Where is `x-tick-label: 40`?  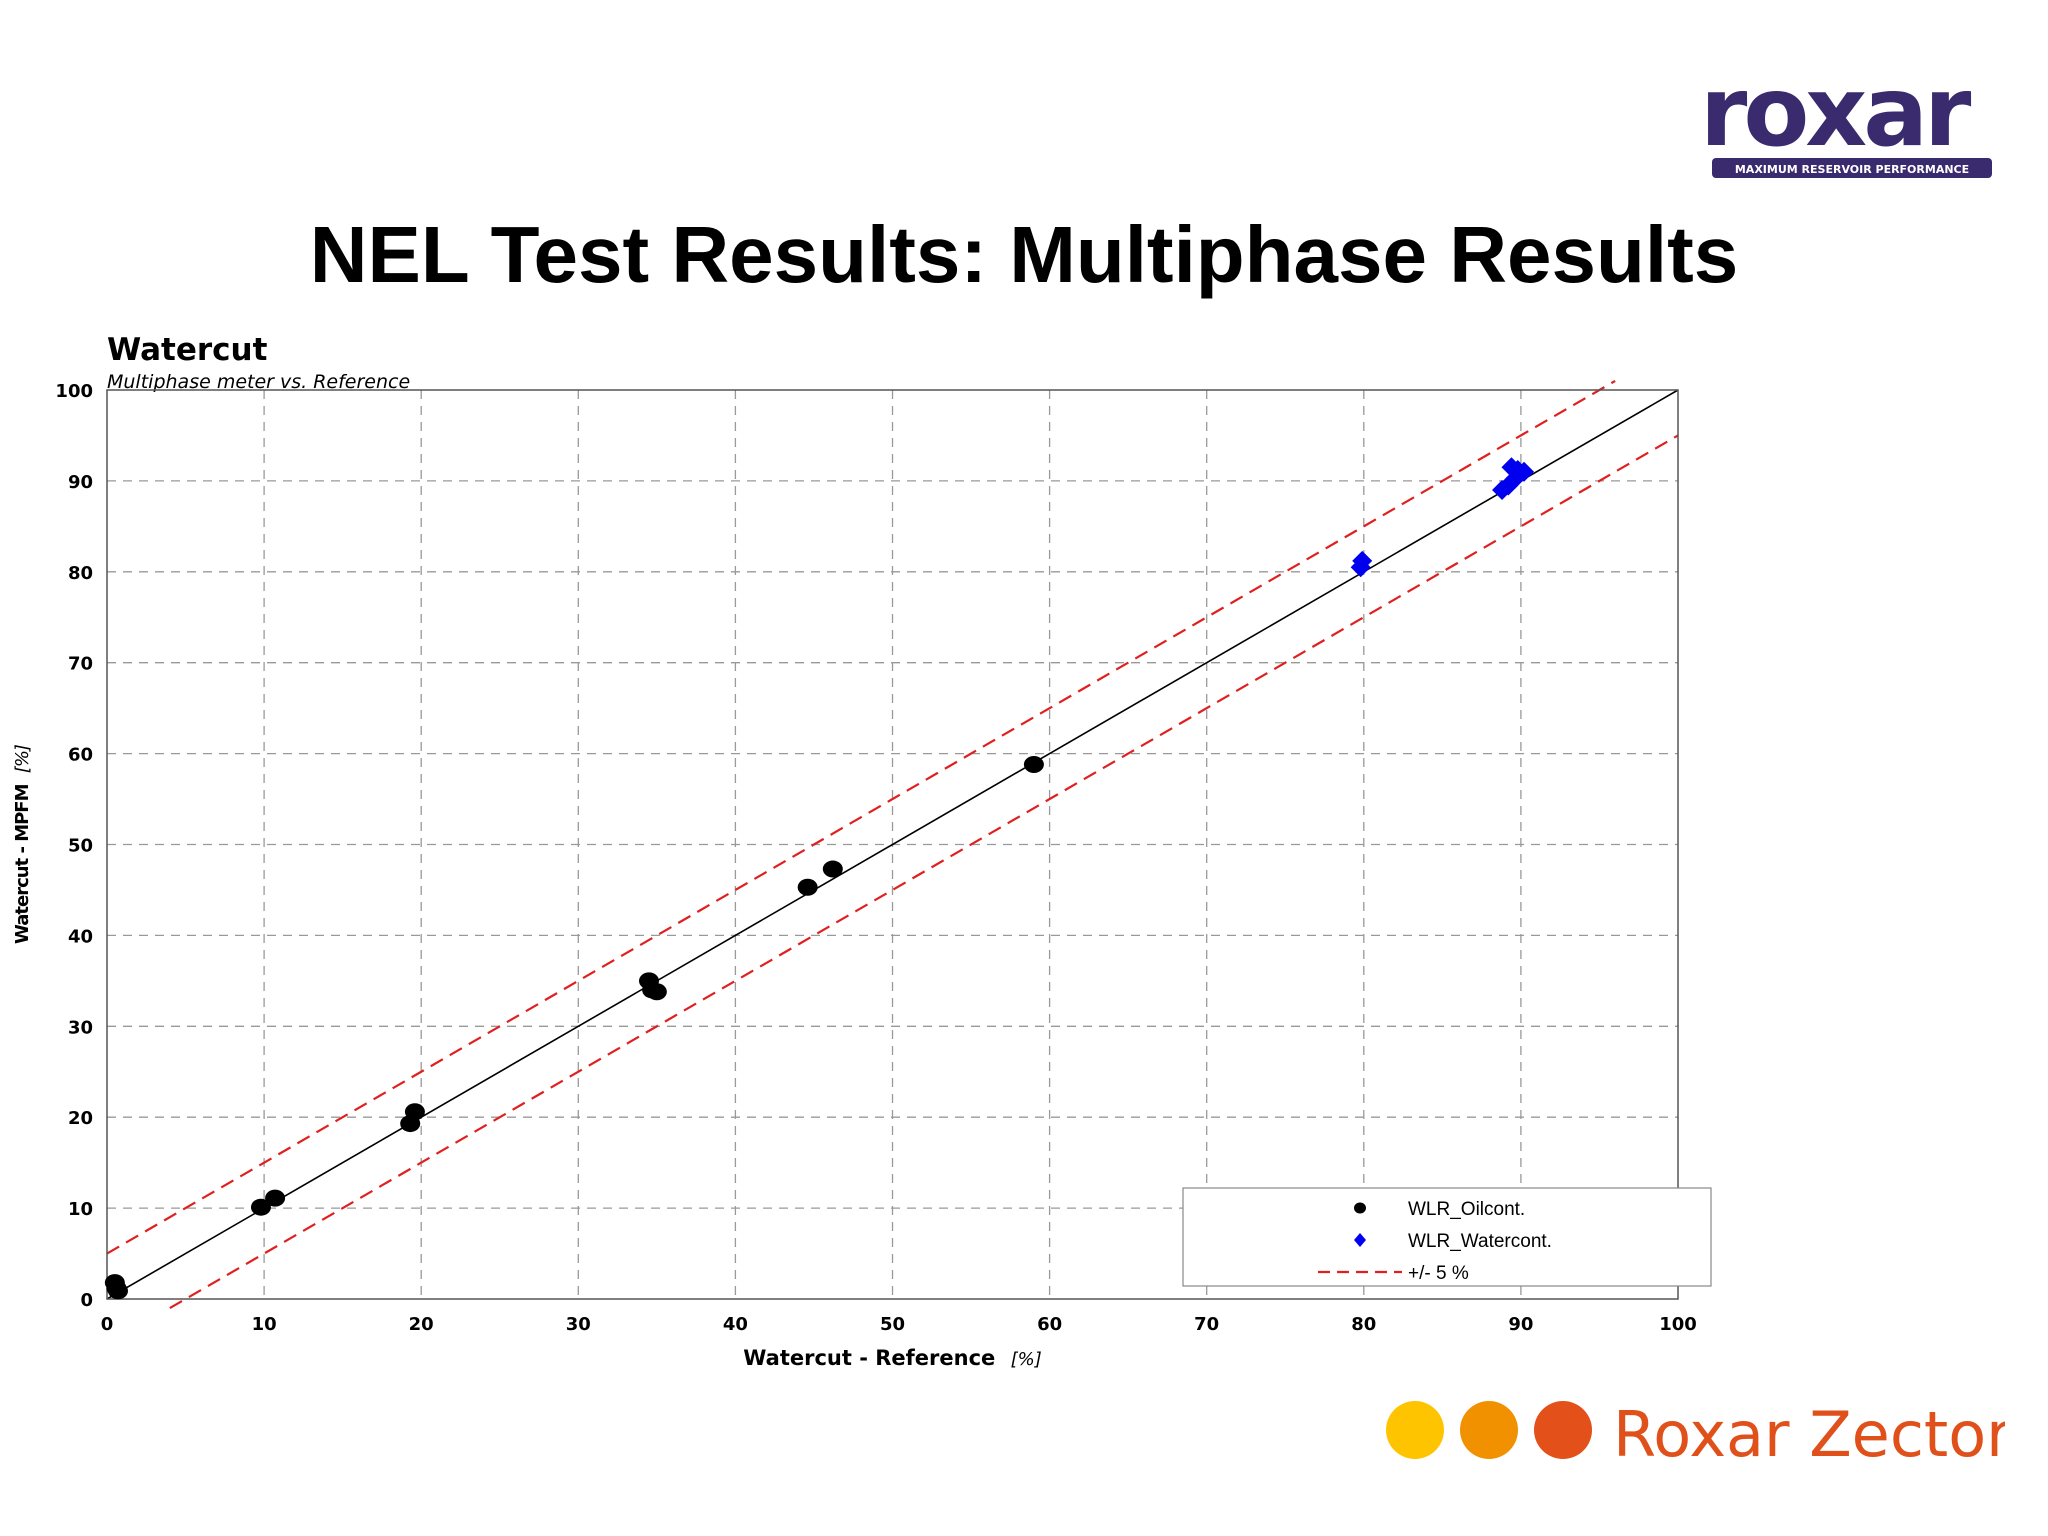
x-tick-label: 40 is located at coordinates (735, 1324).